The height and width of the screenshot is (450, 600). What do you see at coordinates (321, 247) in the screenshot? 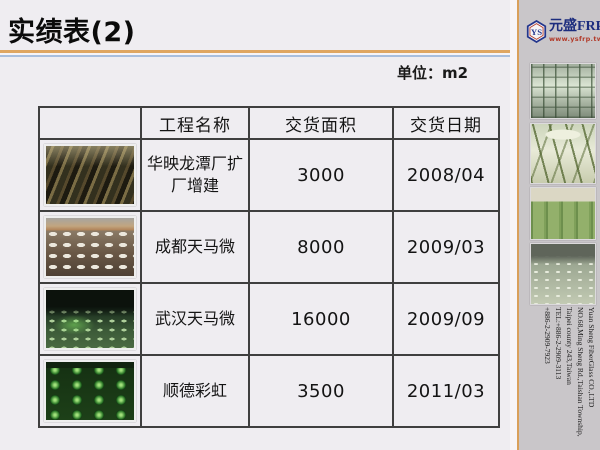
I see `delivery-area: 8000` at bounding box center [321, 247].